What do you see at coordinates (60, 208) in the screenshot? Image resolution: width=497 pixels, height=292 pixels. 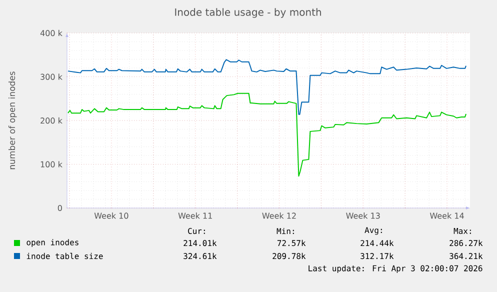 I see `y-tick-label: 0` at bounding box center [60, 208].